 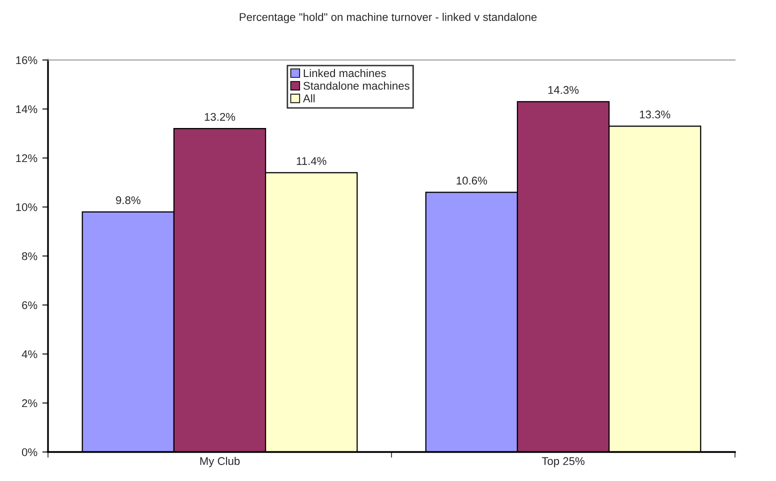 I want to click on data-label: 13.2%, so click(x=220, y=116).